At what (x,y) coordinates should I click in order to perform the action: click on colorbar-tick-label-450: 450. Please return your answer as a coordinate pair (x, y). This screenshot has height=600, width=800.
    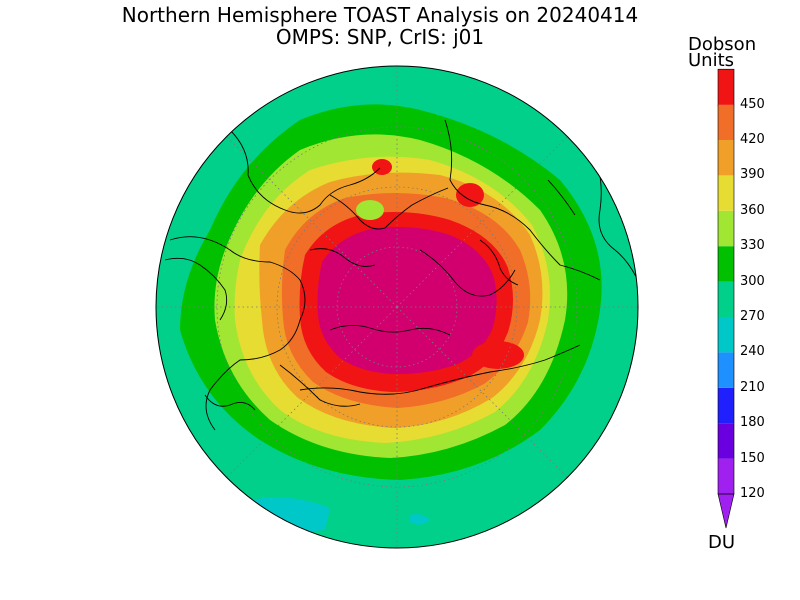
    Looking at the image, I should click on (752, 104).